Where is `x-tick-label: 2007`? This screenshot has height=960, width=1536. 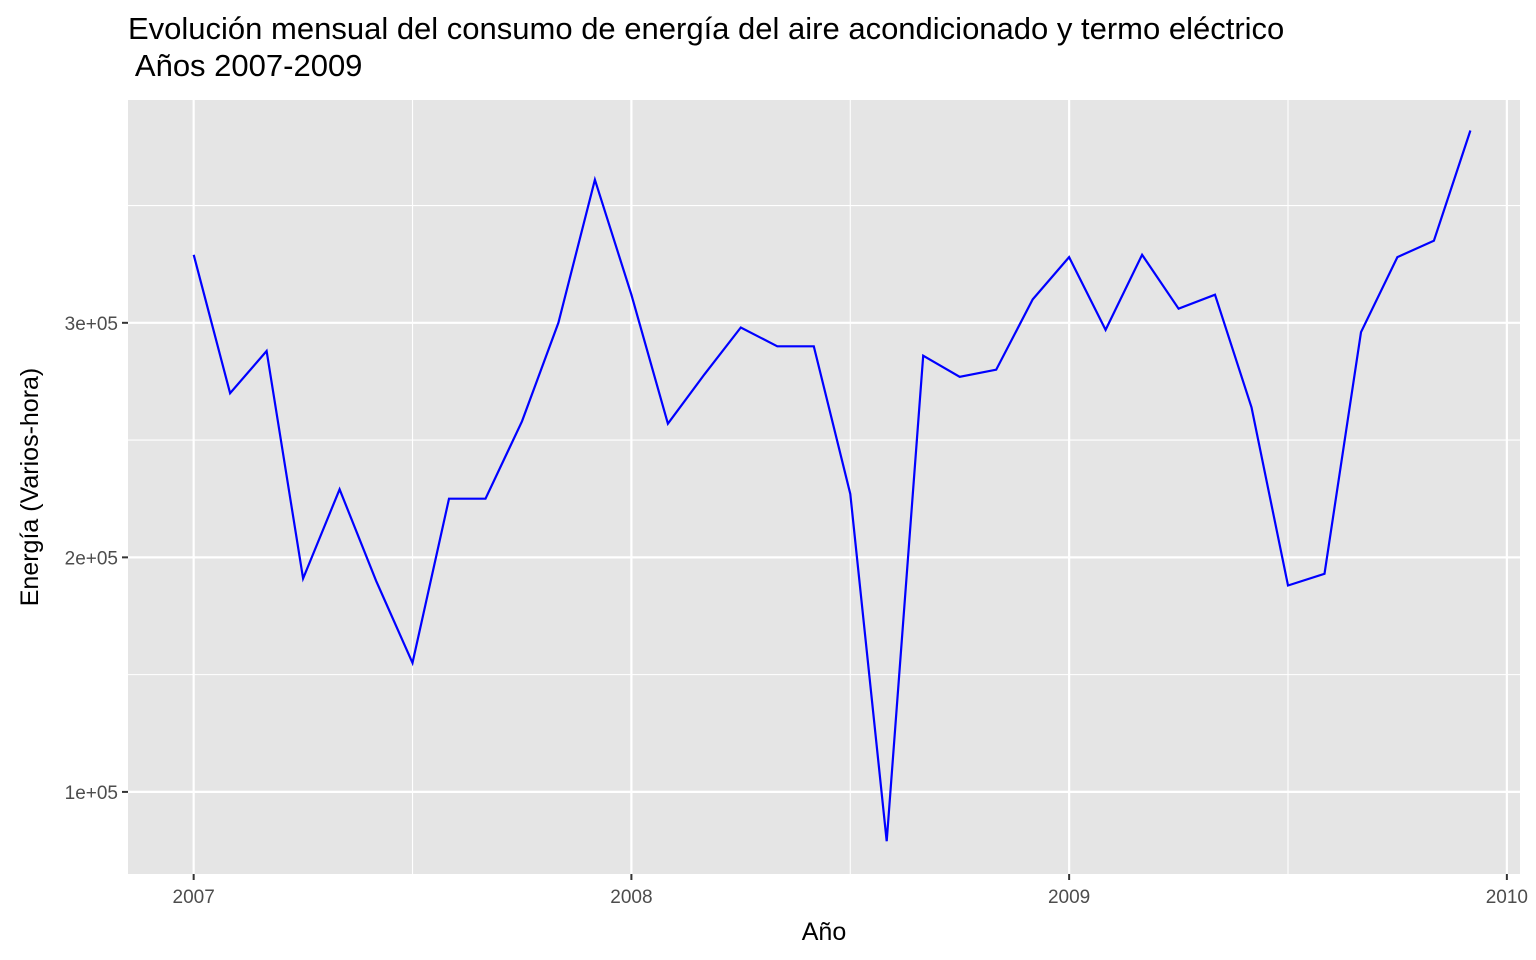 x-tick-label: 2007 is located at coordinates (194, 897).